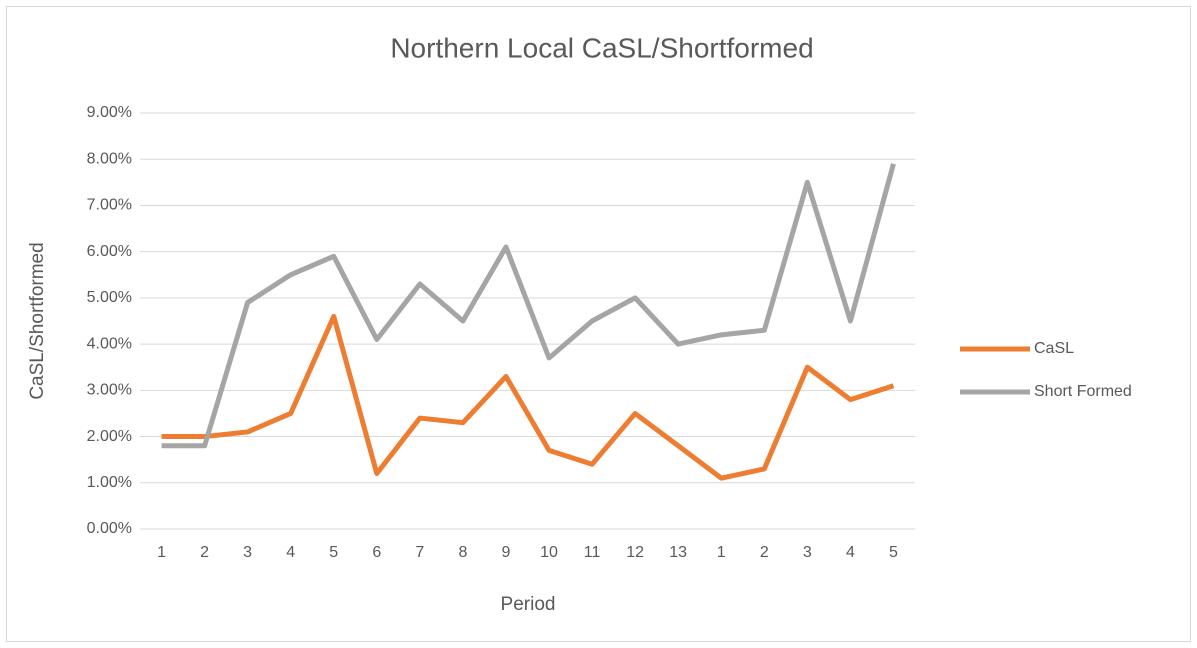 Image resolution: width=1197 pixels, height=648 pixels. Describe the element at coordinates (678, 552) in the screenshot. I see `x-tick-label: 13` at that location.